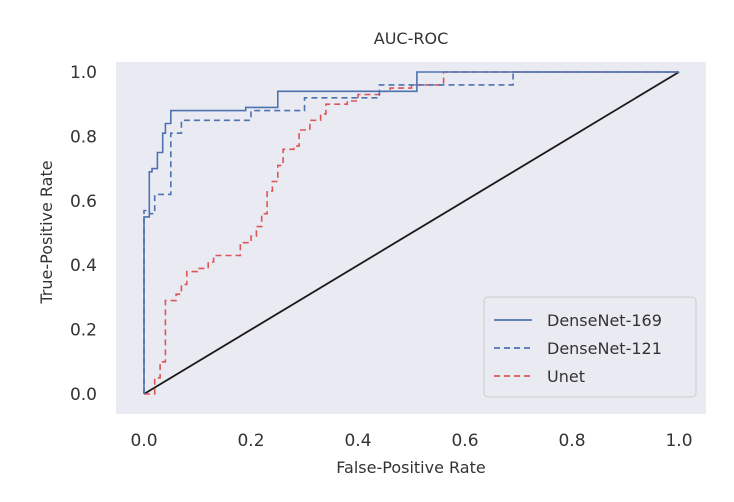  Describe the element at coordinates (357, 441) in the screenshot. I see `x-tick-label: 0.4` at that location.